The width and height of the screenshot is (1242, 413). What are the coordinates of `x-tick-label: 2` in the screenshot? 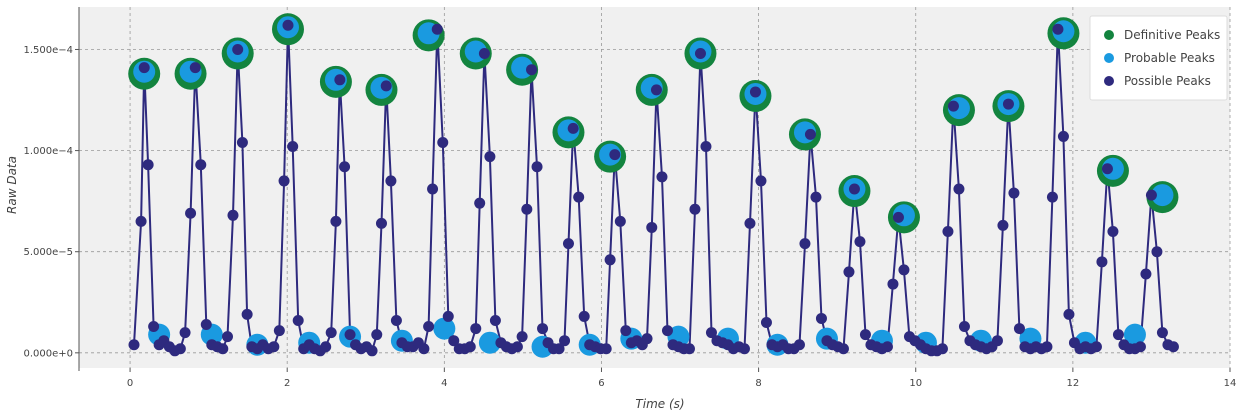 It's located at (287, 383).